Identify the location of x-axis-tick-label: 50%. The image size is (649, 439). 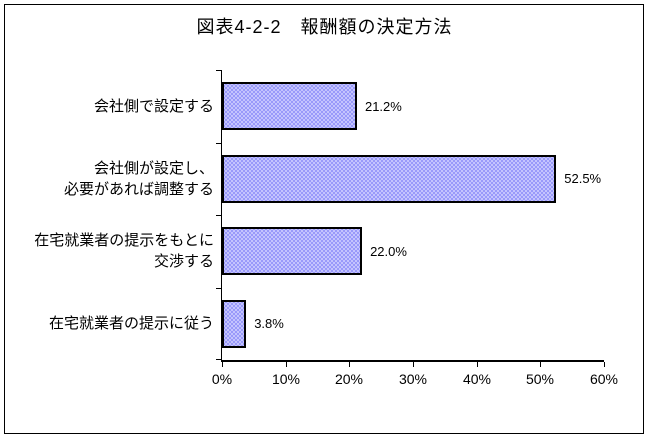
(540, 379).